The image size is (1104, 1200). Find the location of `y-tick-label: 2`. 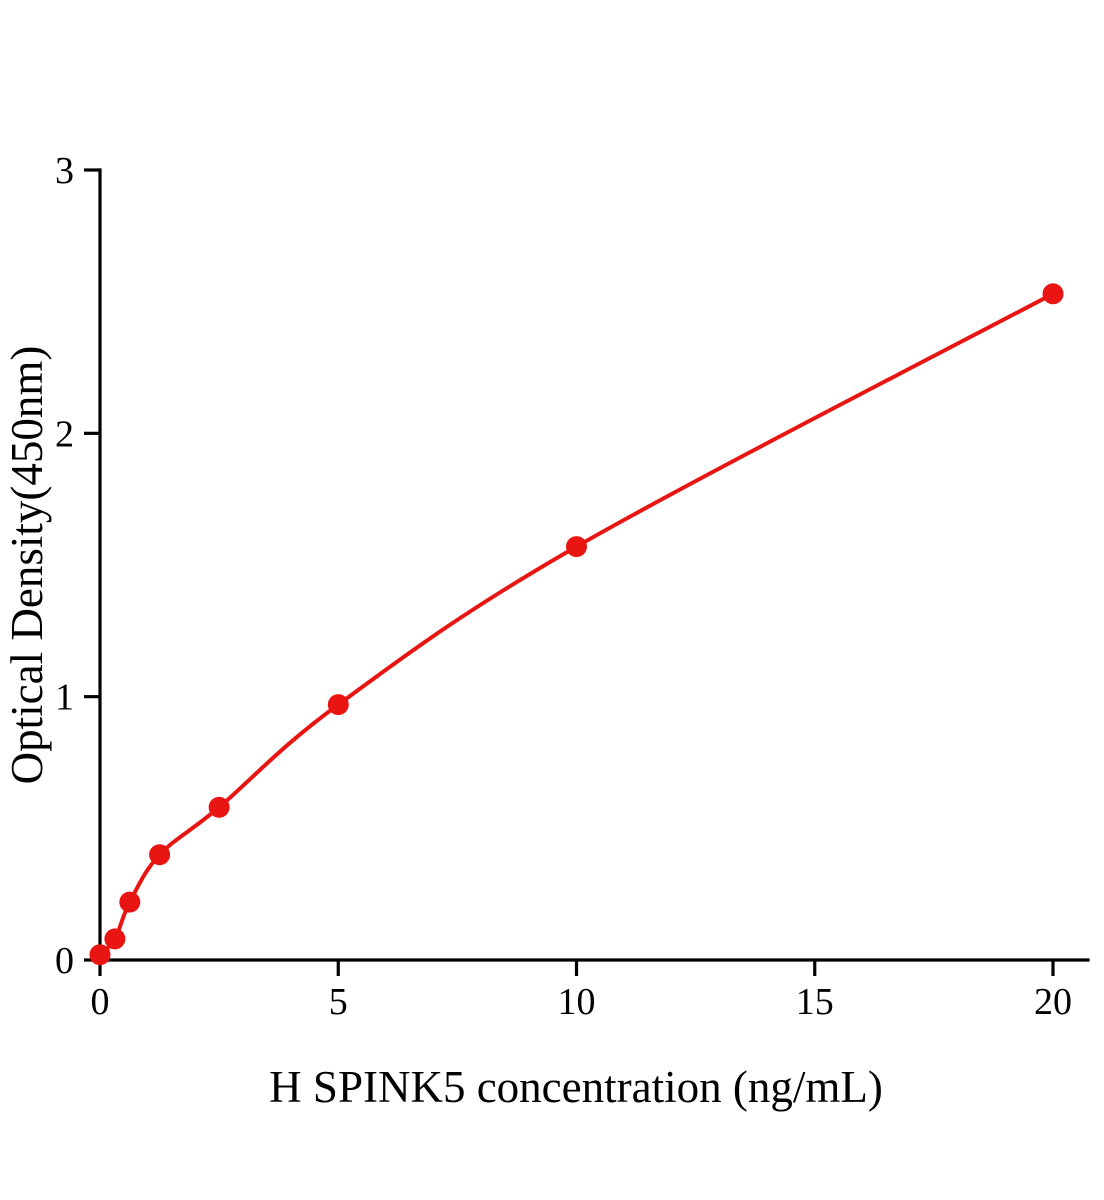

y-tick-label: 2 is located at coordinates (64, 434).